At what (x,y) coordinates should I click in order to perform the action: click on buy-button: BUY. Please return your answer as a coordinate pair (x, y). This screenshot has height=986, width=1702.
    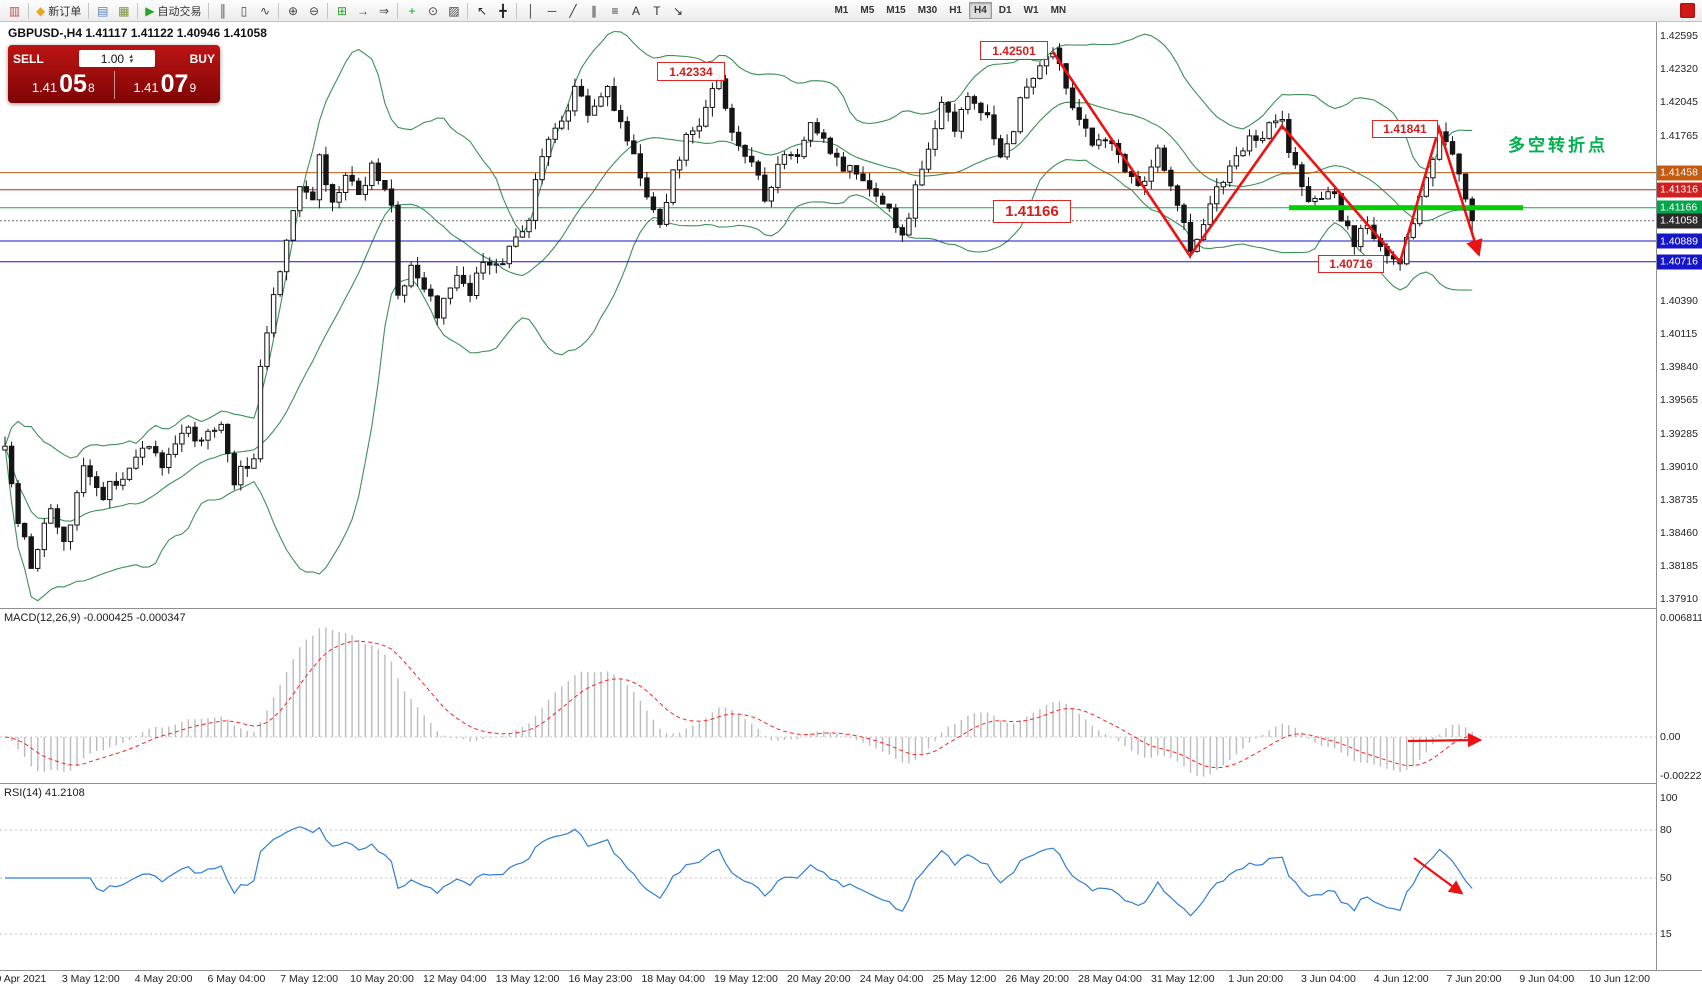
    Looking at the image, I should click on (202, 58).